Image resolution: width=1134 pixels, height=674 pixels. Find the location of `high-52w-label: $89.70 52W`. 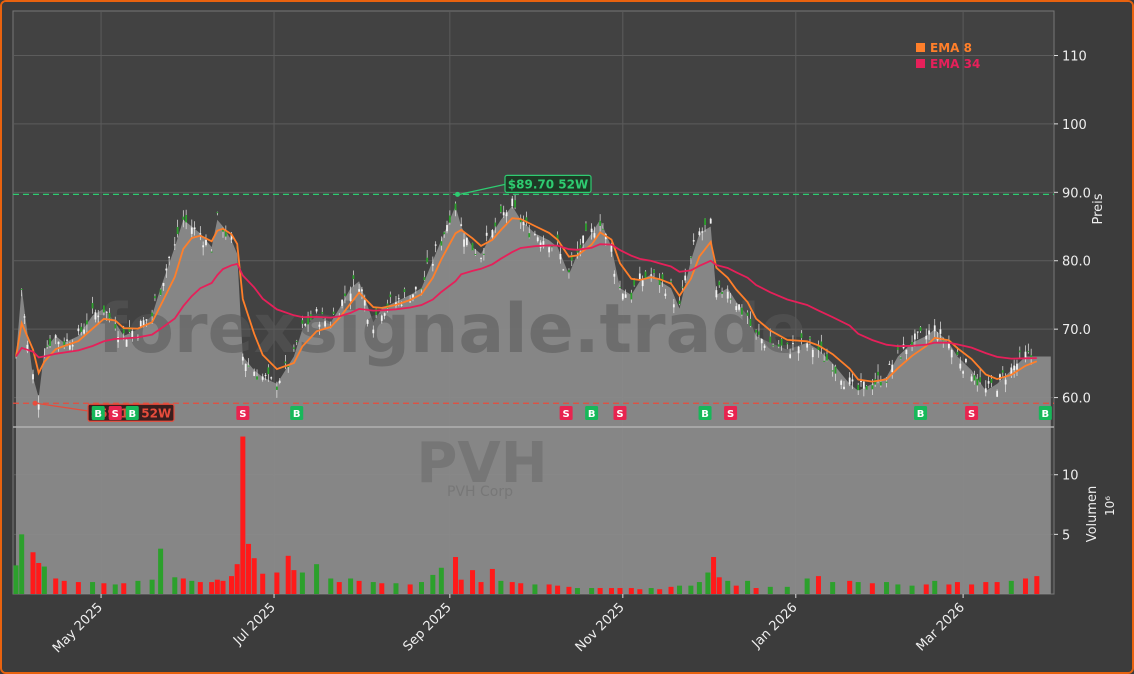

high-52w-label: $89.70 52W is located at coordinates (548, 184).